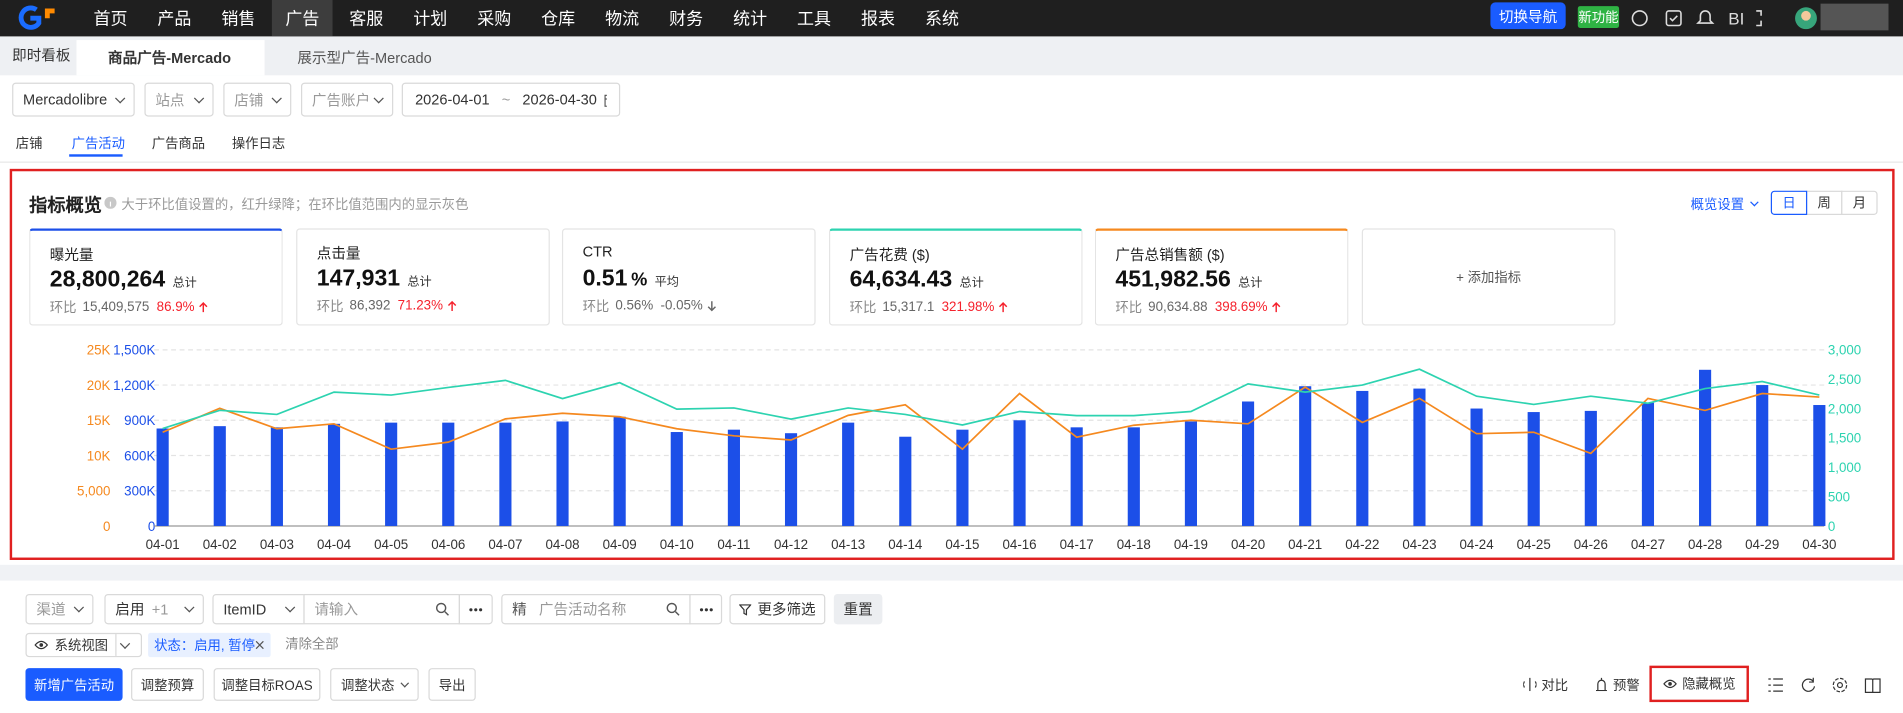  I want to click on menu-item: 物流, so click(622, 18).